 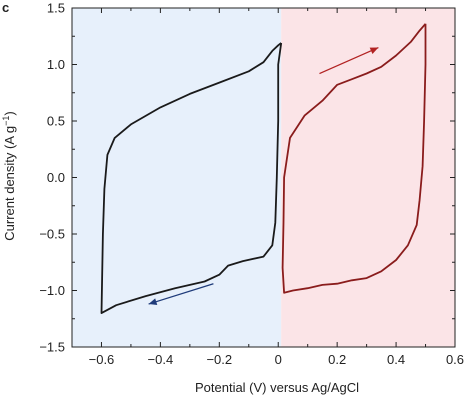 I want to click on y-axis-label: Current density (A g−1), so click(x=9, y=176).